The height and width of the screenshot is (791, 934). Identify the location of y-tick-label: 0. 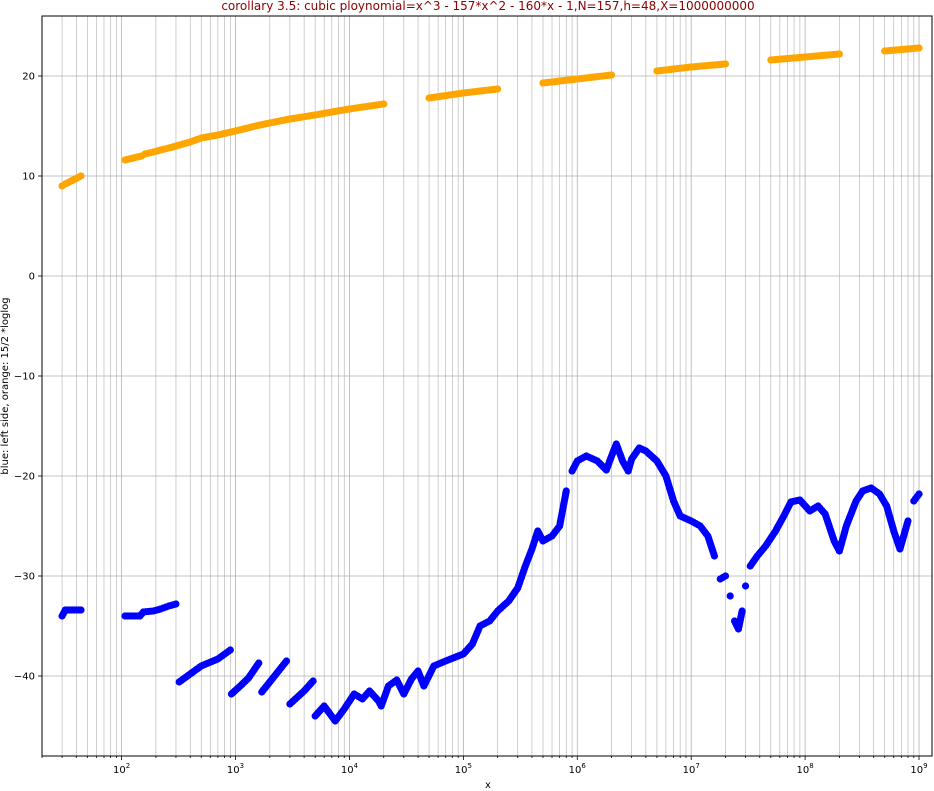
(32, 277).